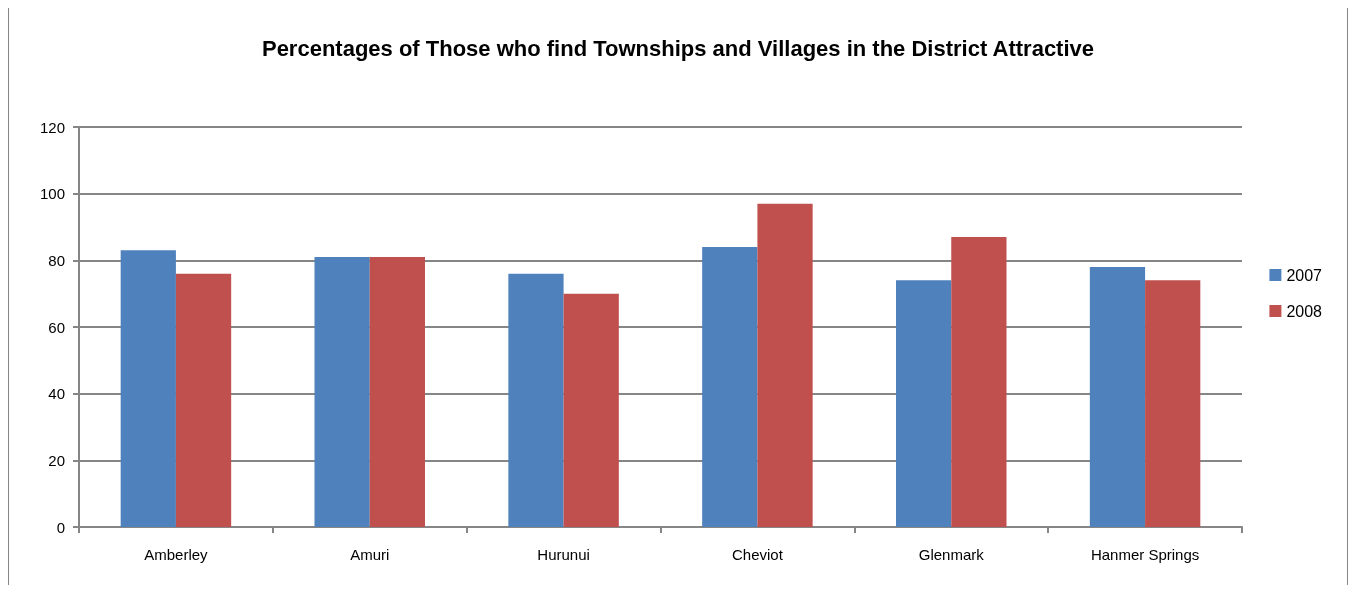  Describe the element at coordinates (56, 394) in the screenshot. I see `y-tick-label: 40` at that location.